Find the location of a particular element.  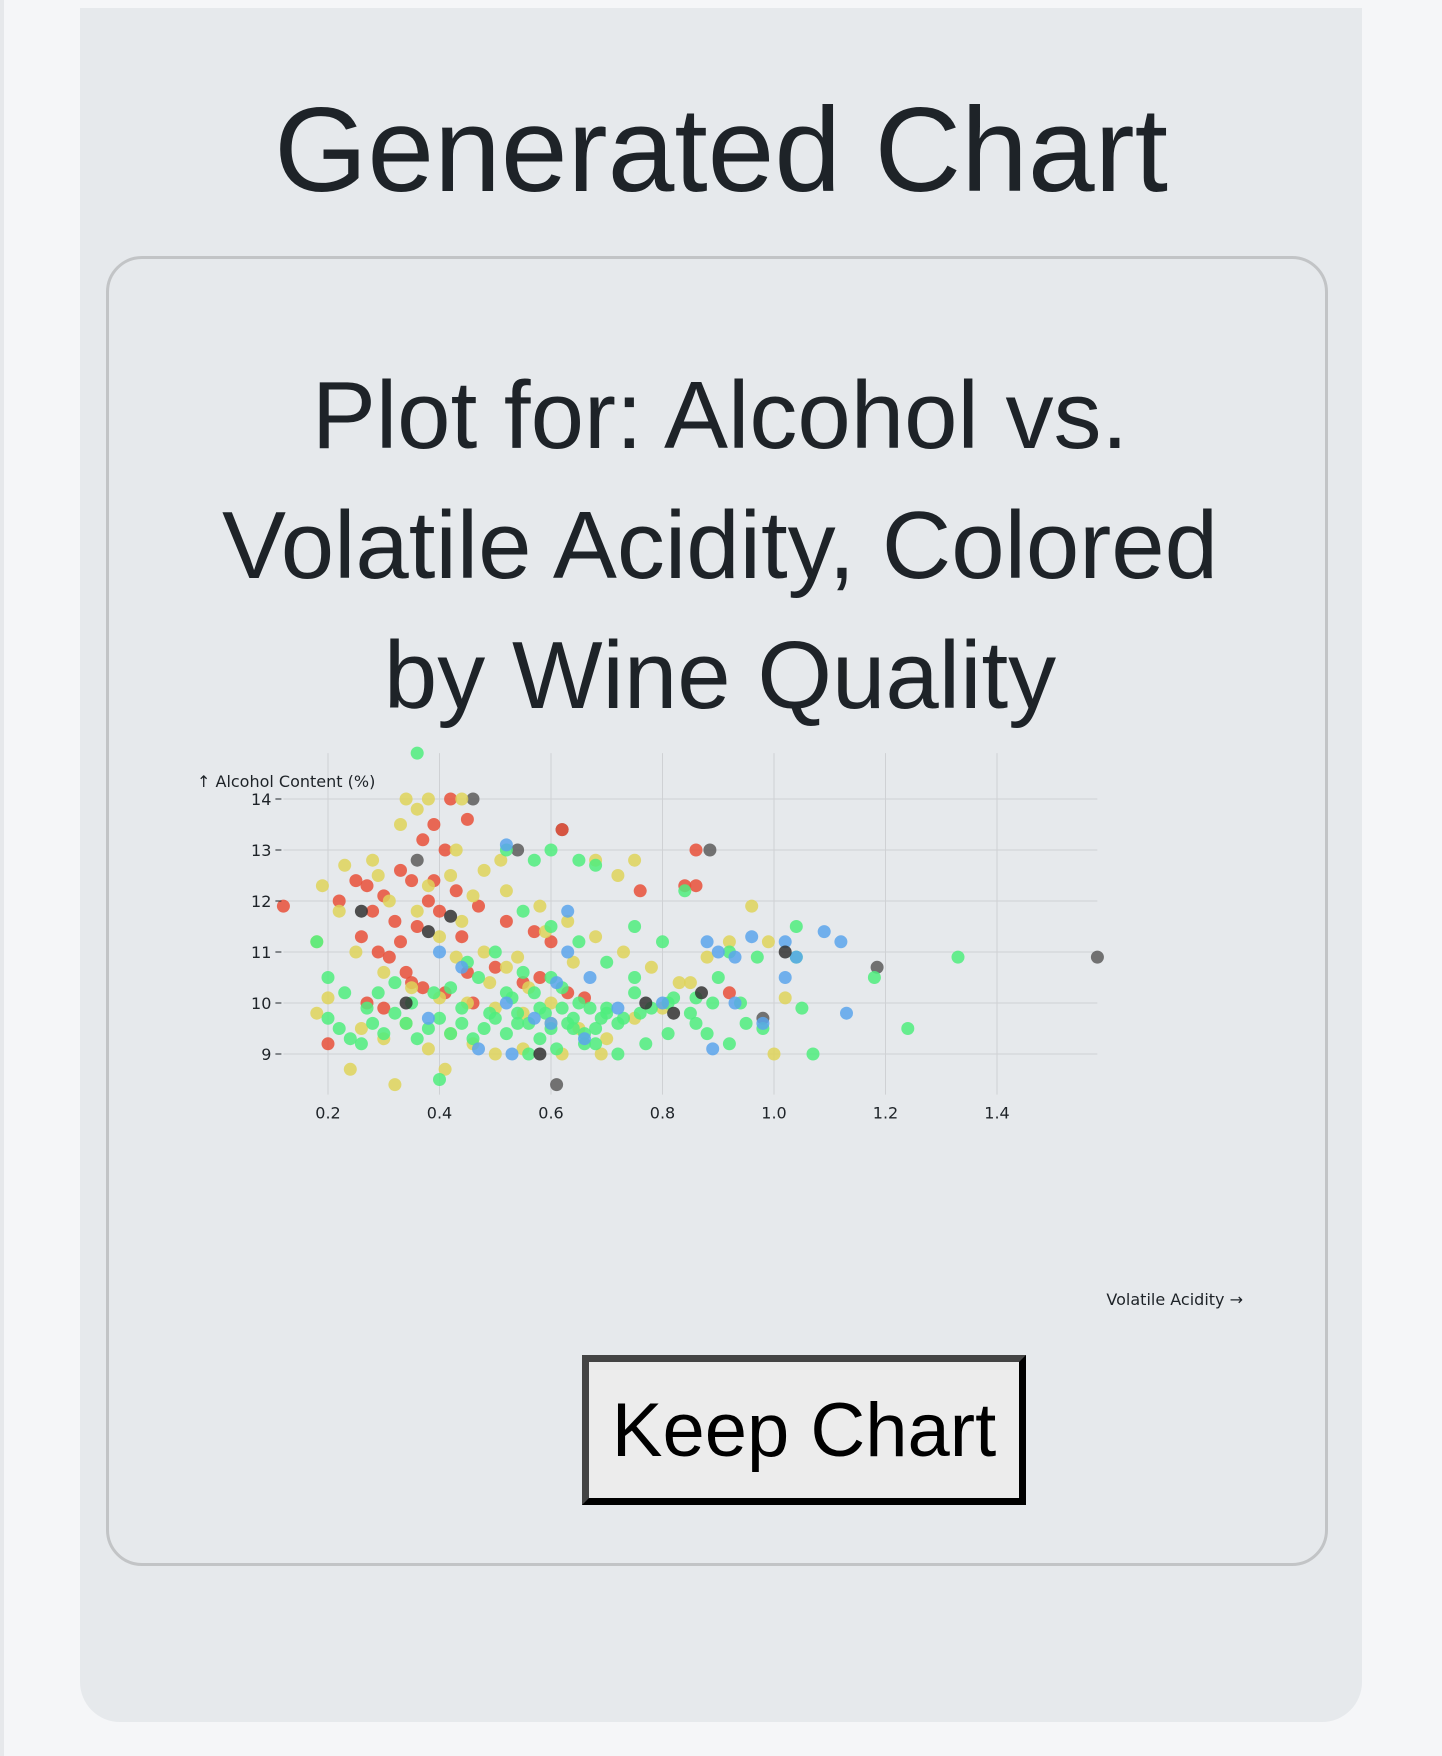

x-tick-label: 1.2 is located at coordinates (885, 1113).